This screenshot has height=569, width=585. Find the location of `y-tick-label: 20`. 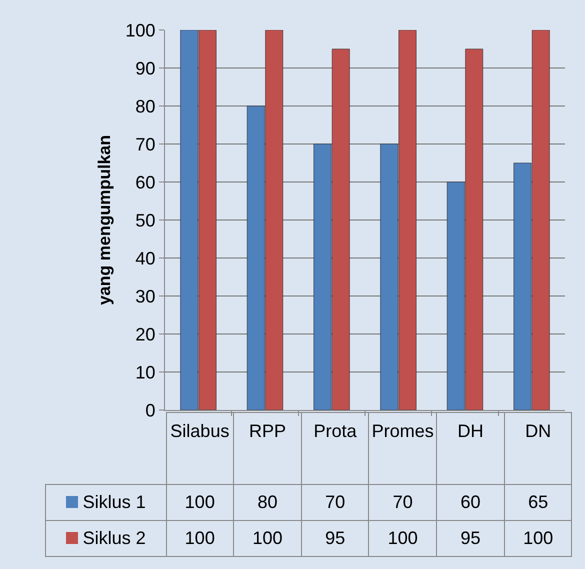

y-tick-label: 20 is located at coordinates (145, 334).